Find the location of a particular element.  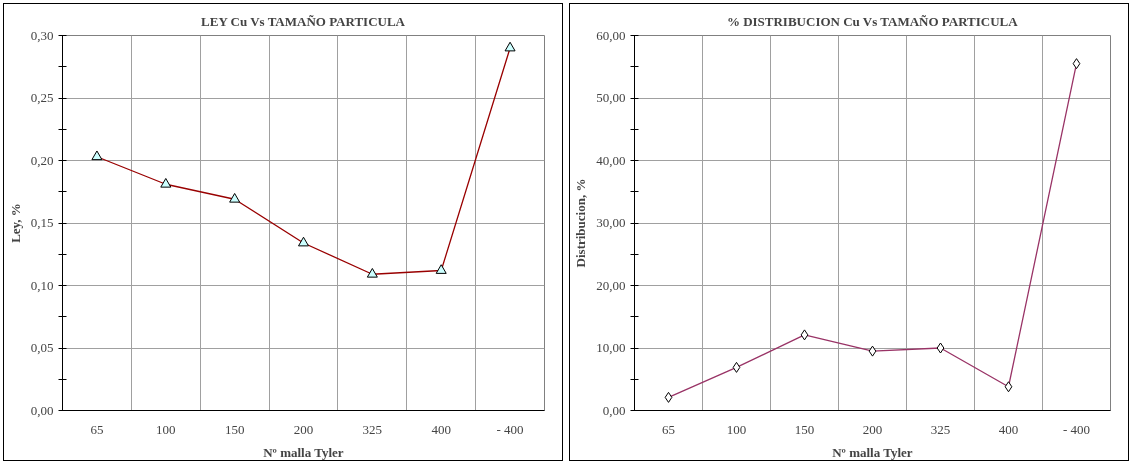

y-tick-label: 30,00 is located at coordinates (611, 222).